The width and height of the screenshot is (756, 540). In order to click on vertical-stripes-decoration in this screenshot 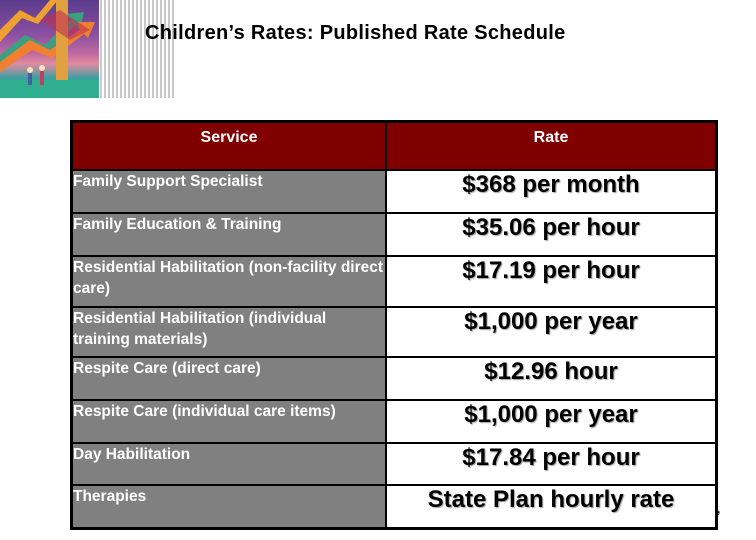, I will do `click(138, 49)`.